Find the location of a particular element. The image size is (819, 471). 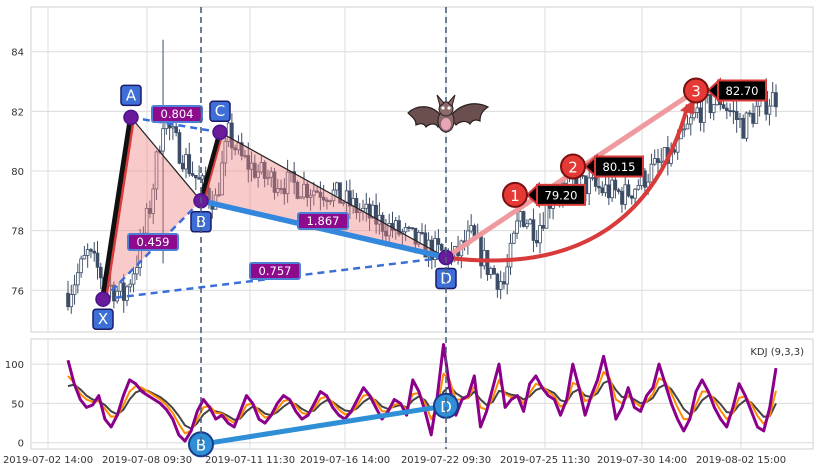

kdj-bd-line is located at coordinates (323, 425).